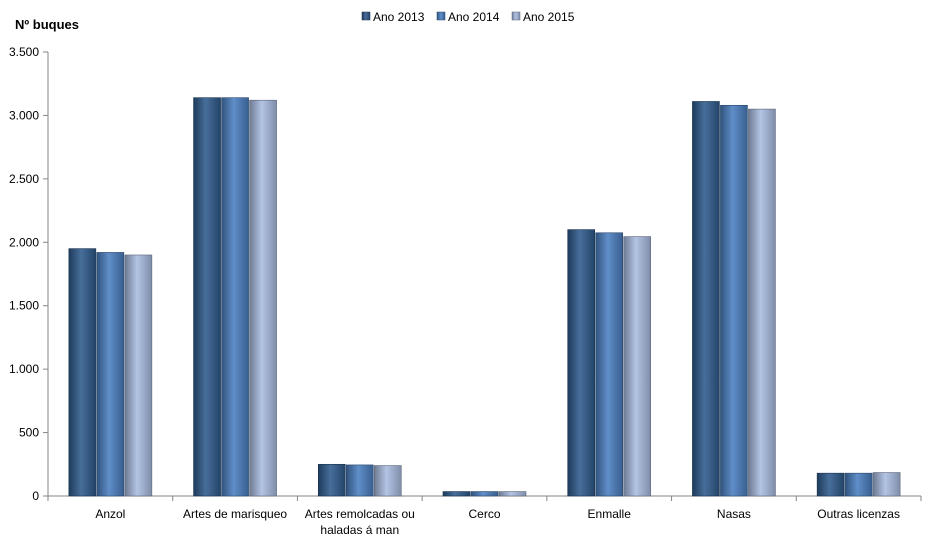 Image resolution: width=928 pixels, height=549 pixels. I want to click on x-tick-label: Artes de marisqueo, so click(235, 514).